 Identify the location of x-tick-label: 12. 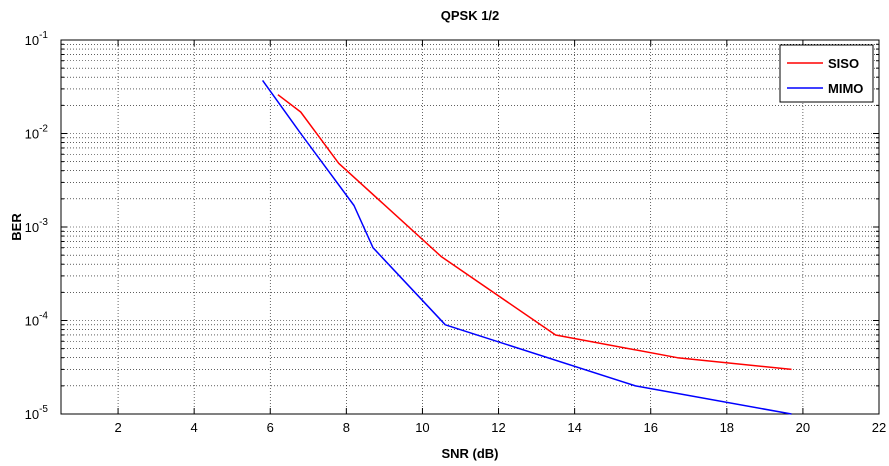
(498, 427).